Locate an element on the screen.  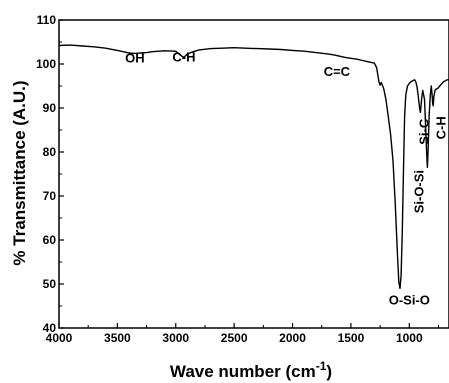
x-tick-label: 3500 is located at coordinates (117, 338).